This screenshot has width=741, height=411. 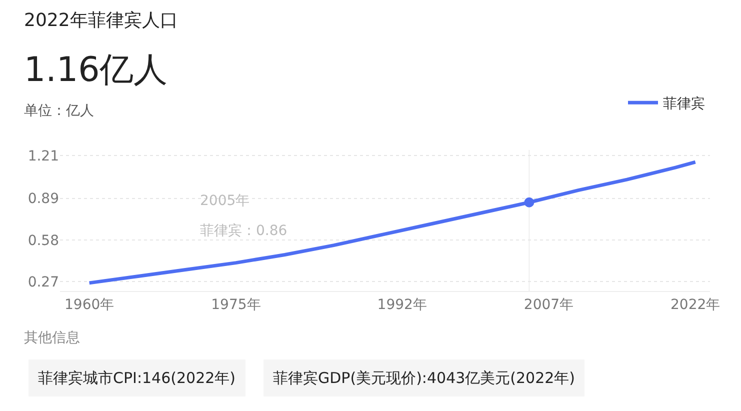 I want to click on x-tick-label: 1960年, so click(x=89, y=304).